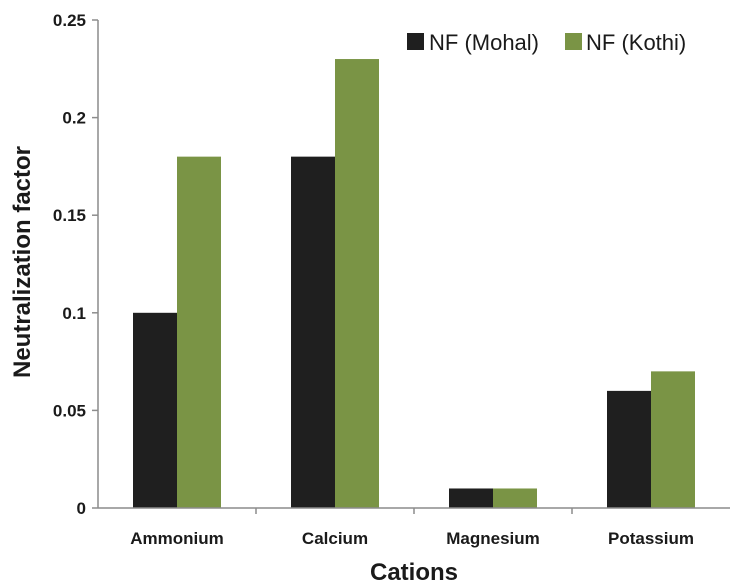 Image resolution: width=754 pixels, height=588 pixels. What do you see at coordinates (629, 449) in the screenshot?
I see `bar-potassium-mohal` at bounding box center [629, 449].